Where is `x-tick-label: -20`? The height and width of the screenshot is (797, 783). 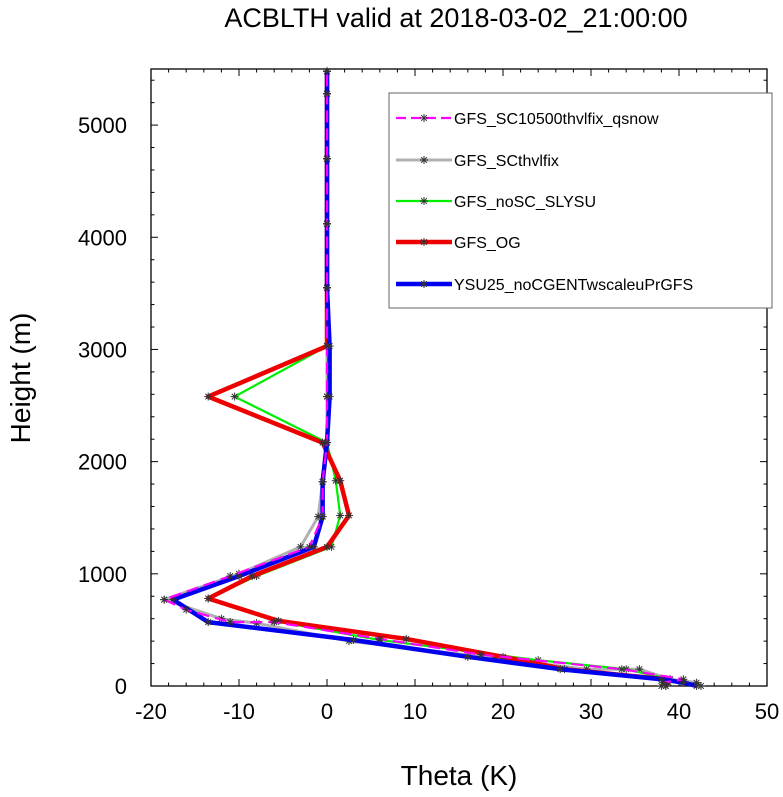 x-tick-label: -20 is located at coordinates (151, 711).